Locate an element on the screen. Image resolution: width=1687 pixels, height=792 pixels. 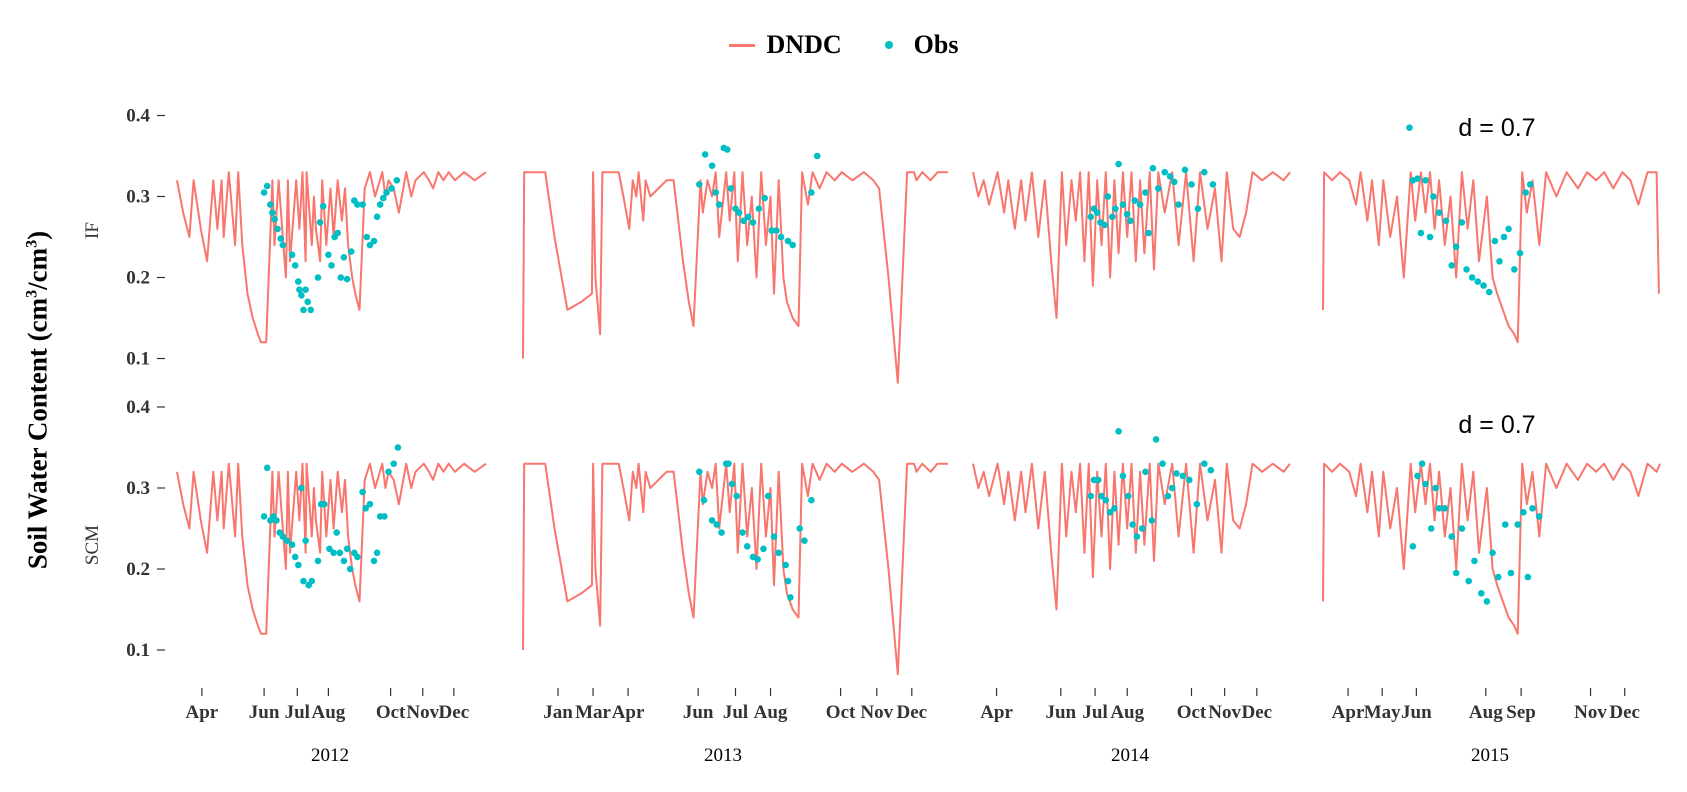
year-label-2014: 2014 is located at coordinates (1130, 755).